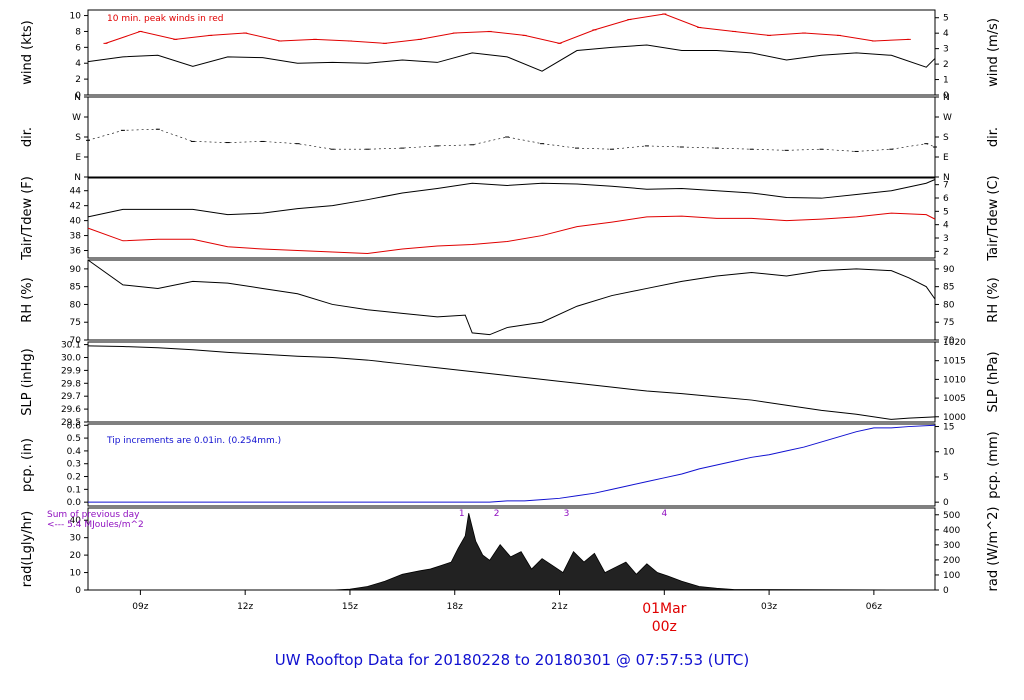 This screenshot has height=700, width=1024. What do you see at coordinates (946, 138) in the screenshot?
I see `dir-right-tick-label: S` at bounding box center [946, 138].